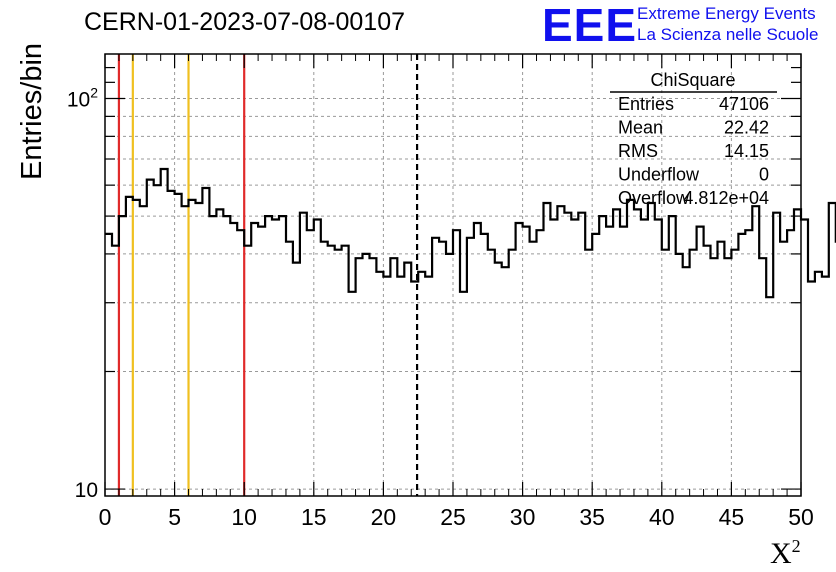 This screenshot has width=836, height=572. I want to click on x-tick-label: 50, so click(801, 517).